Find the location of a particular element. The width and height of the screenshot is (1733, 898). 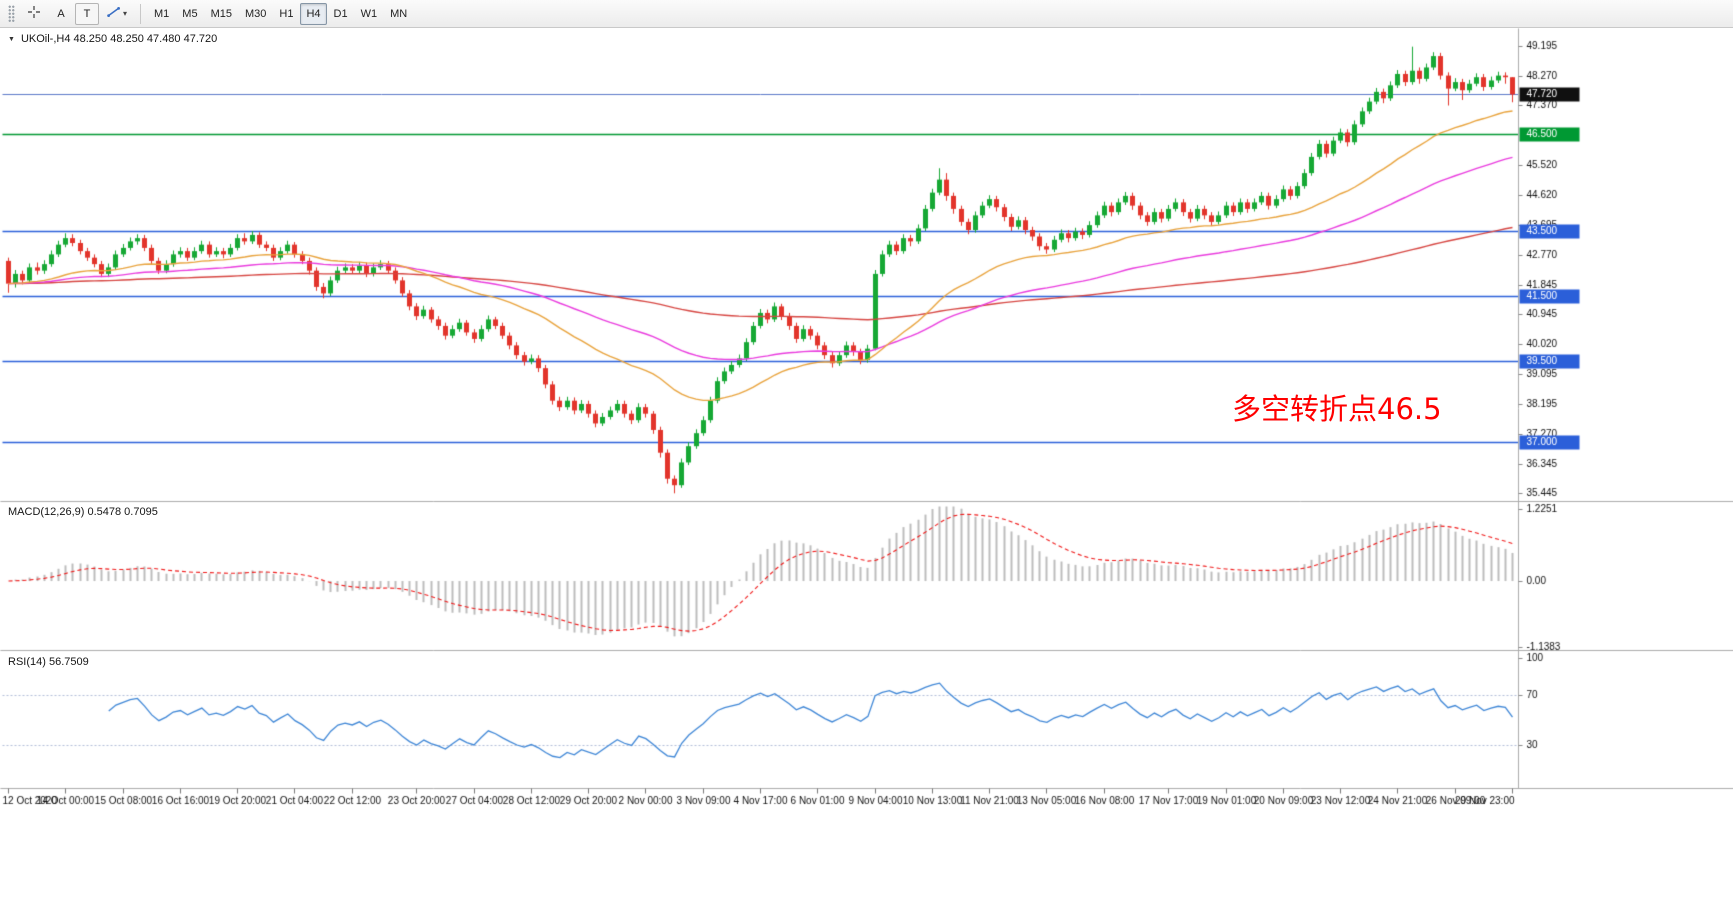

text-label-tool-button: T is located at coordinates (87, 13).